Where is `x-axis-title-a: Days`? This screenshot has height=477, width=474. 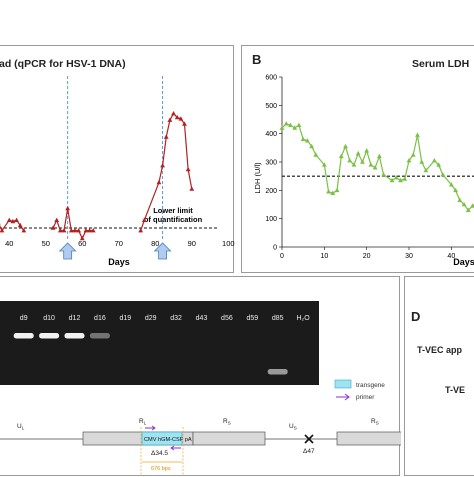 x-axis-title-a: Days is located at coordinates (119, 262).